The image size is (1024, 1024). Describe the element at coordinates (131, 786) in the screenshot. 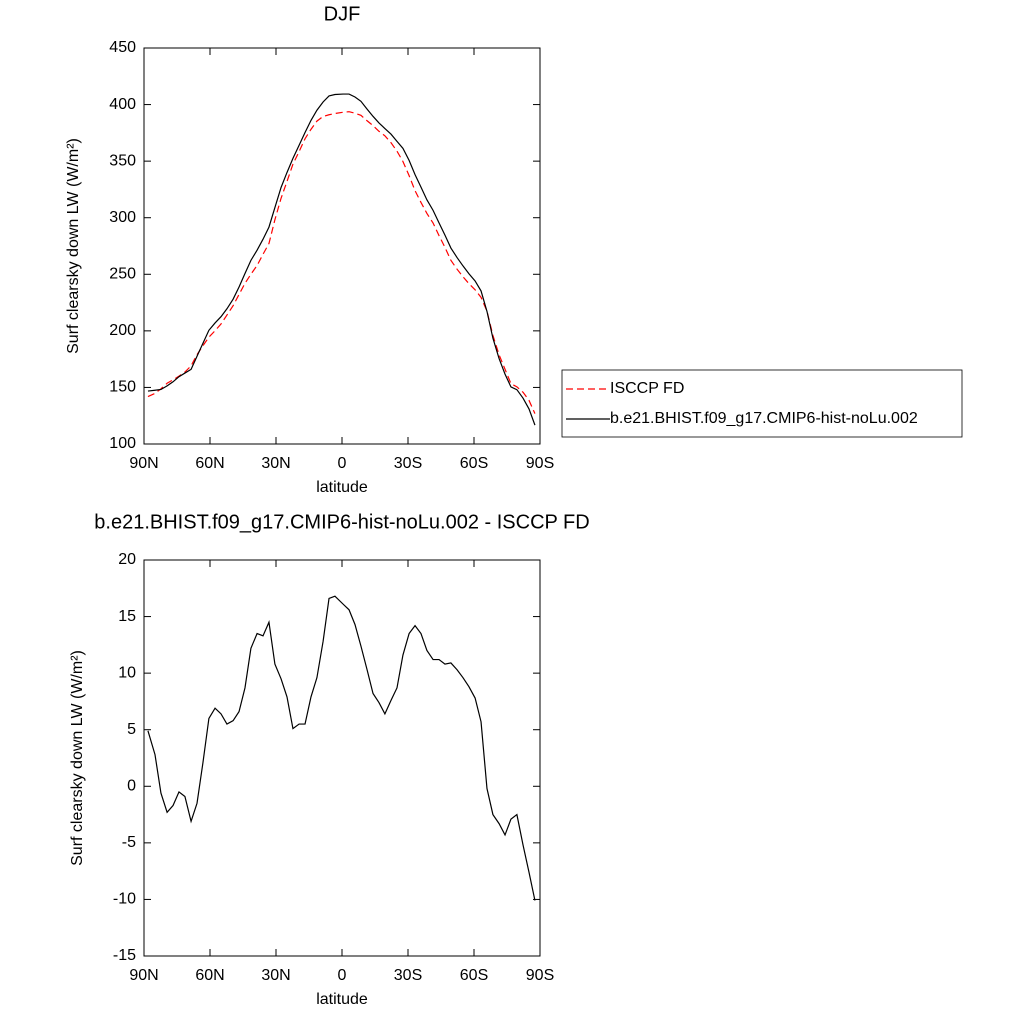

I see `y-tick-label: 0` at that location.